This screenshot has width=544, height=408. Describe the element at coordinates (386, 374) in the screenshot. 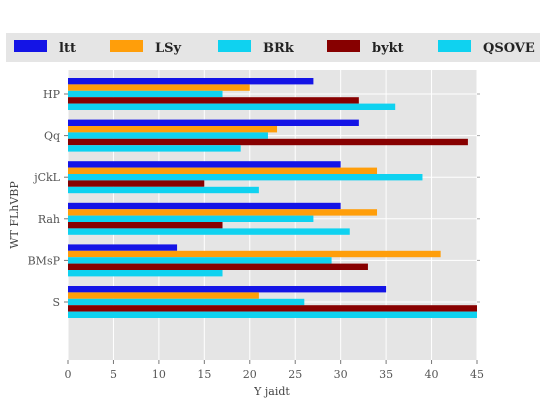

I see `x-tick-label: 35` at that location.